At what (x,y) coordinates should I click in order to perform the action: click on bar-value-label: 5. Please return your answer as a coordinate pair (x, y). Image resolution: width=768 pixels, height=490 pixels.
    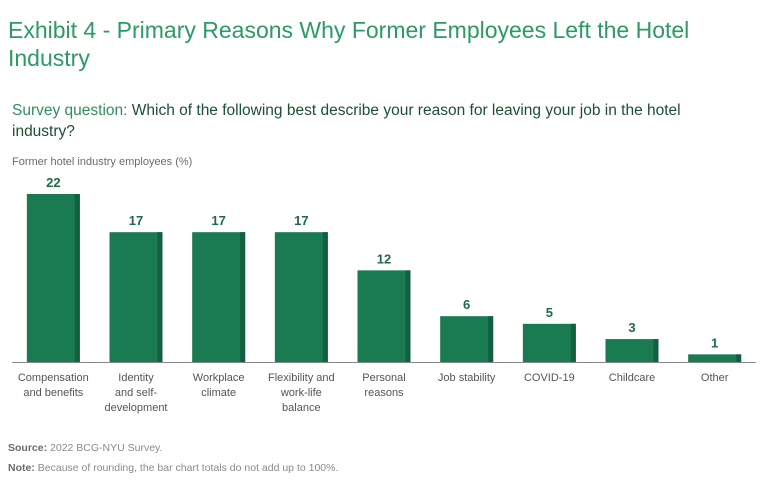
    Looking at the image, I should click on (549, 312).